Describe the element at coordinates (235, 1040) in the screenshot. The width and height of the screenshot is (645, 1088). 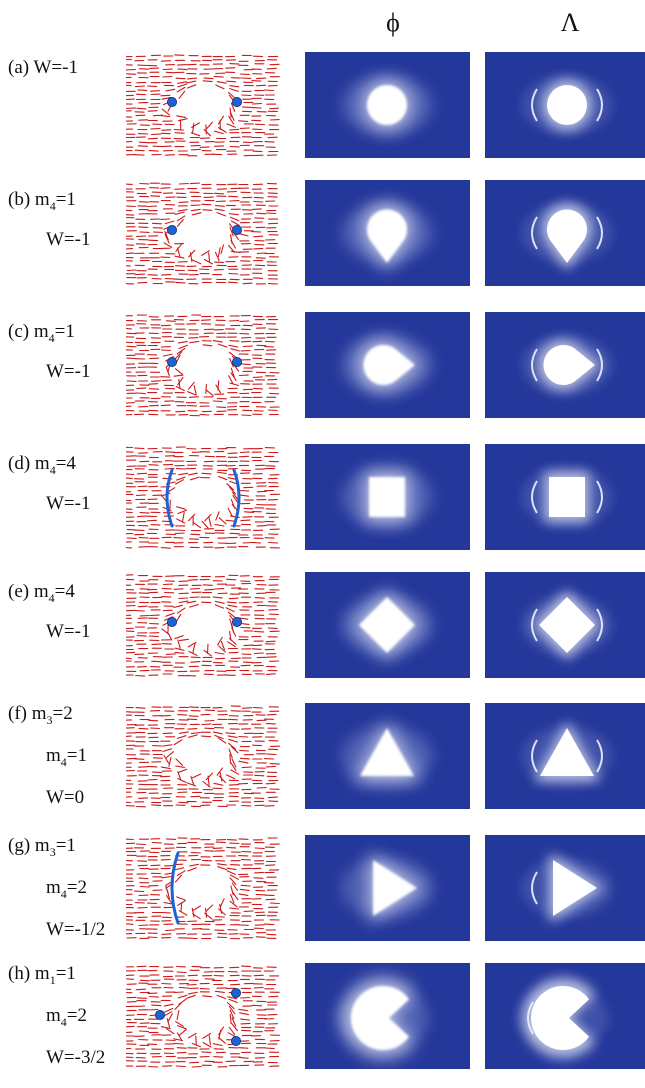
I see `defect-point-bottom` at that location.